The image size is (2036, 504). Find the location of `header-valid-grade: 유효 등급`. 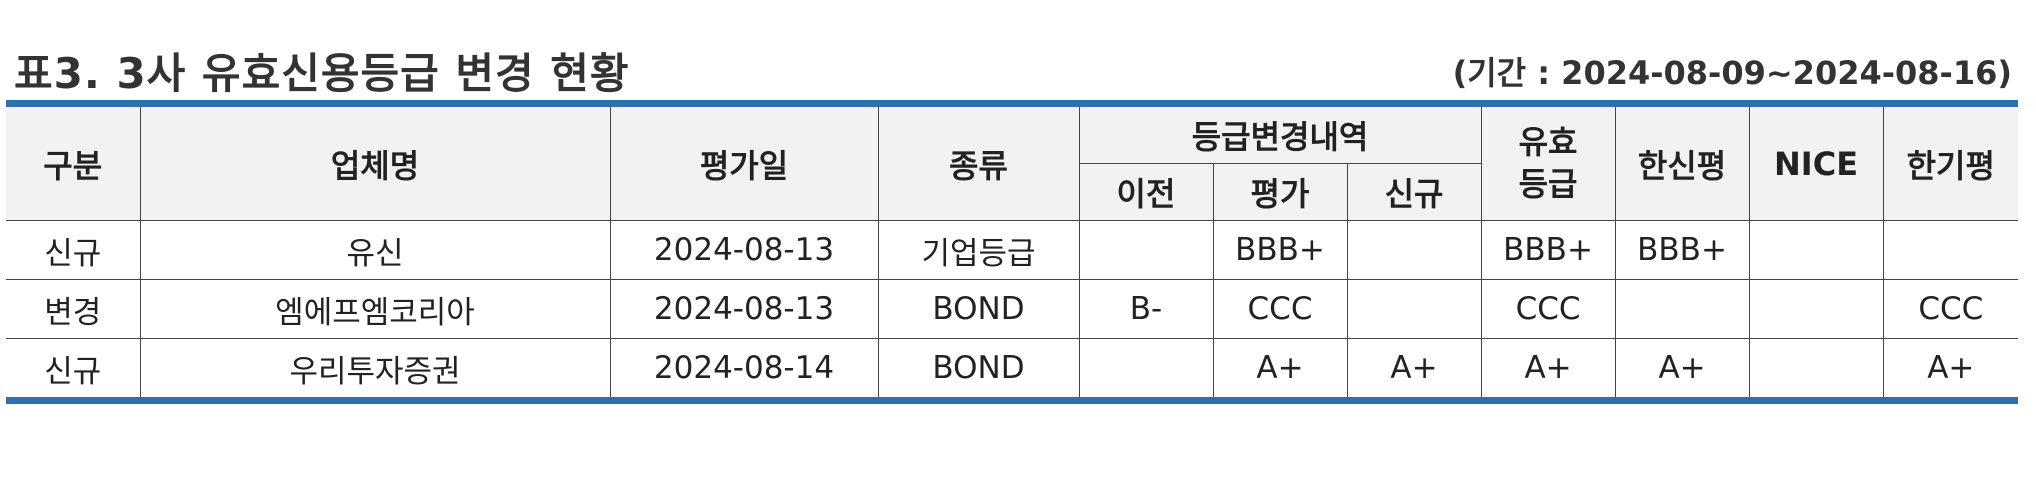

header-valid-grade: 유효 등급 is located at coordinates (1548, 162).